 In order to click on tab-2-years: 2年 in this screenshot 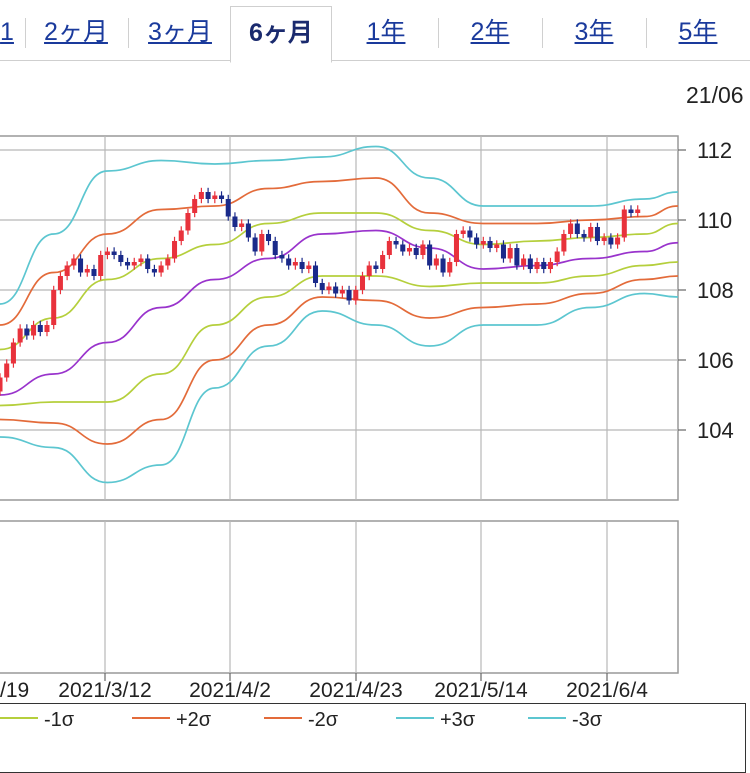, I will do `click(490, 32)`.